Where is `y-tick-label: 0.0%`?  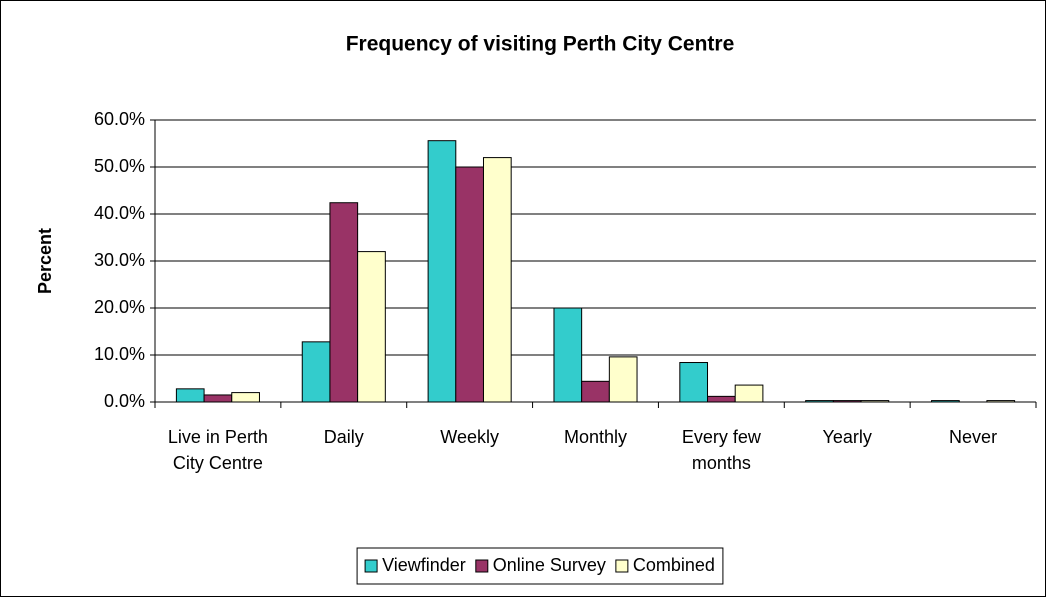
y-tick-label: 0.0% is located at coordinates (124, 401).